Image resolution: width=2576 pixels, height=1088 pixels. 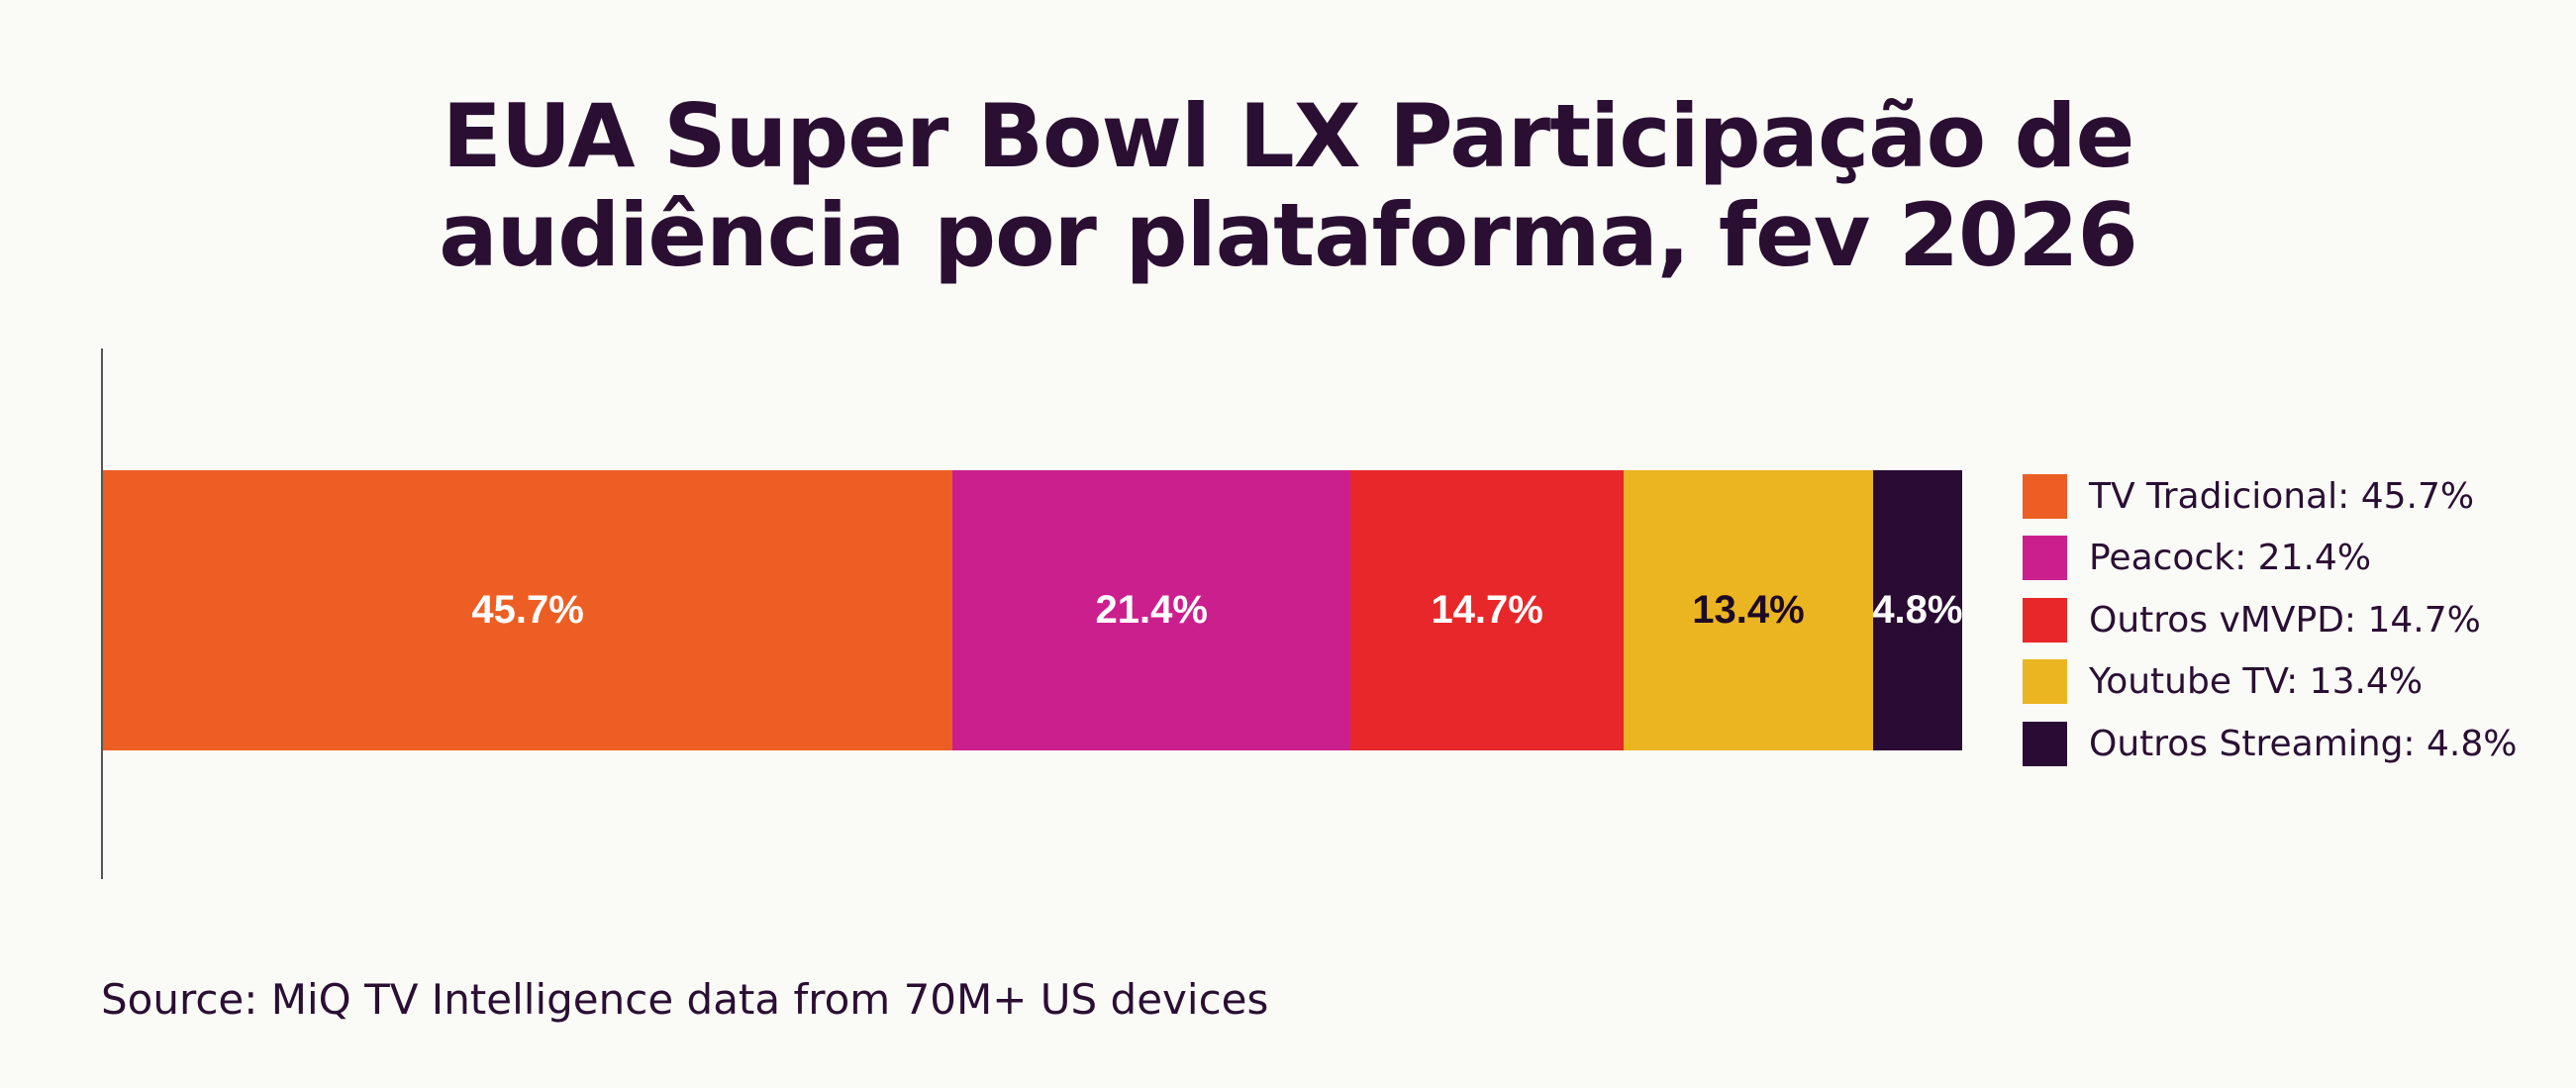 I want to click on y-axis-line, so click(x=102, y=613).